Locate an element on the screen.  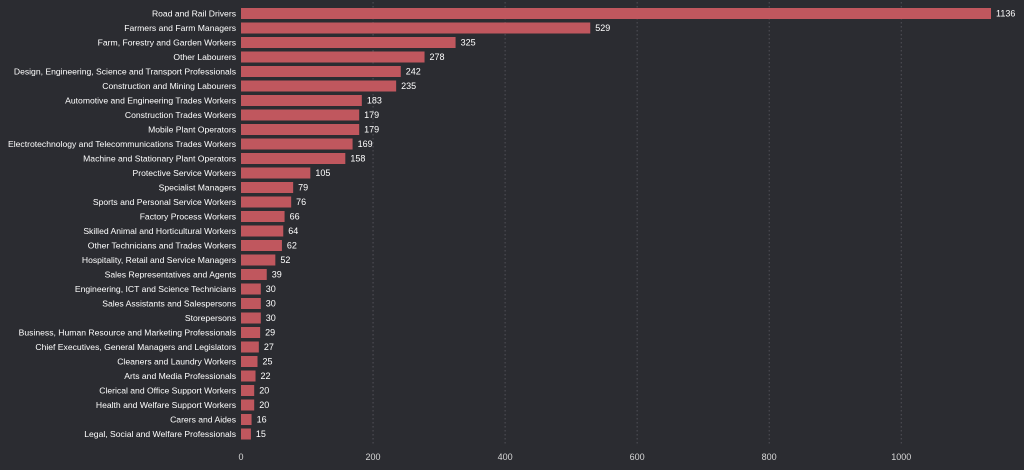
category-label: Specialist Managers is located at coordinates (197, 188).